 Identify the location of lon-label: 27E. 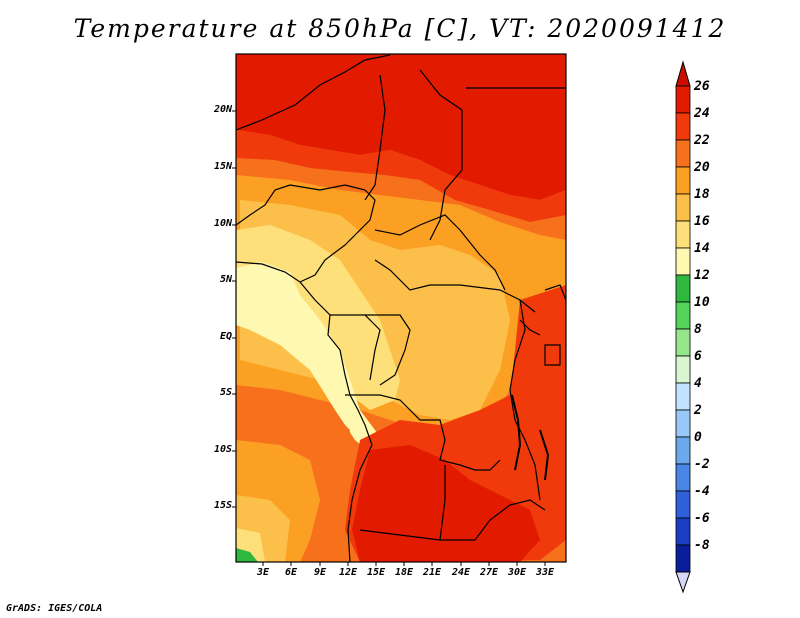
(489, 572).